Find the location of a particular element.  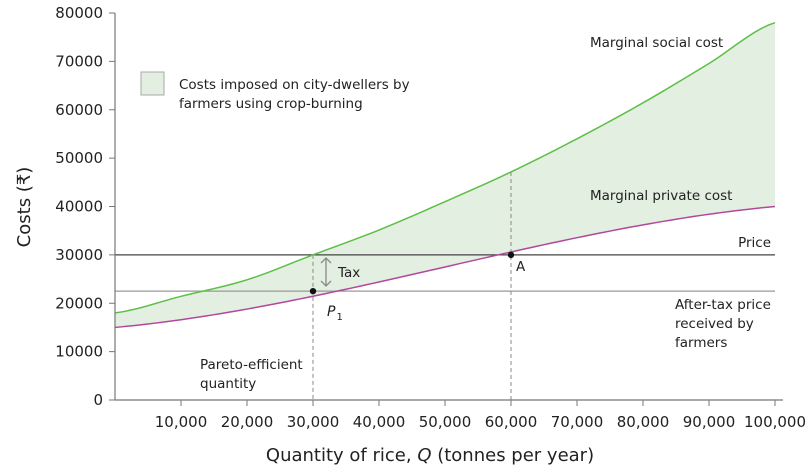

tax-arrow-icon is located at coordinates (326, 272).